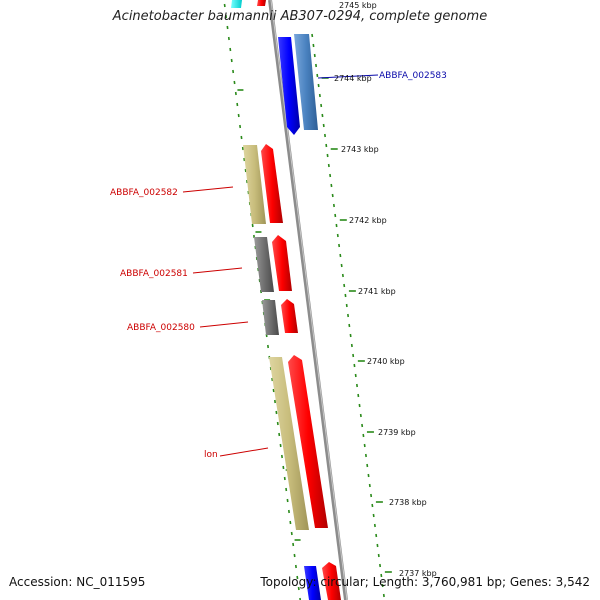  Describe the element at coordinates (244, 452) in the screenshot. I see `leader-lon` at that location.